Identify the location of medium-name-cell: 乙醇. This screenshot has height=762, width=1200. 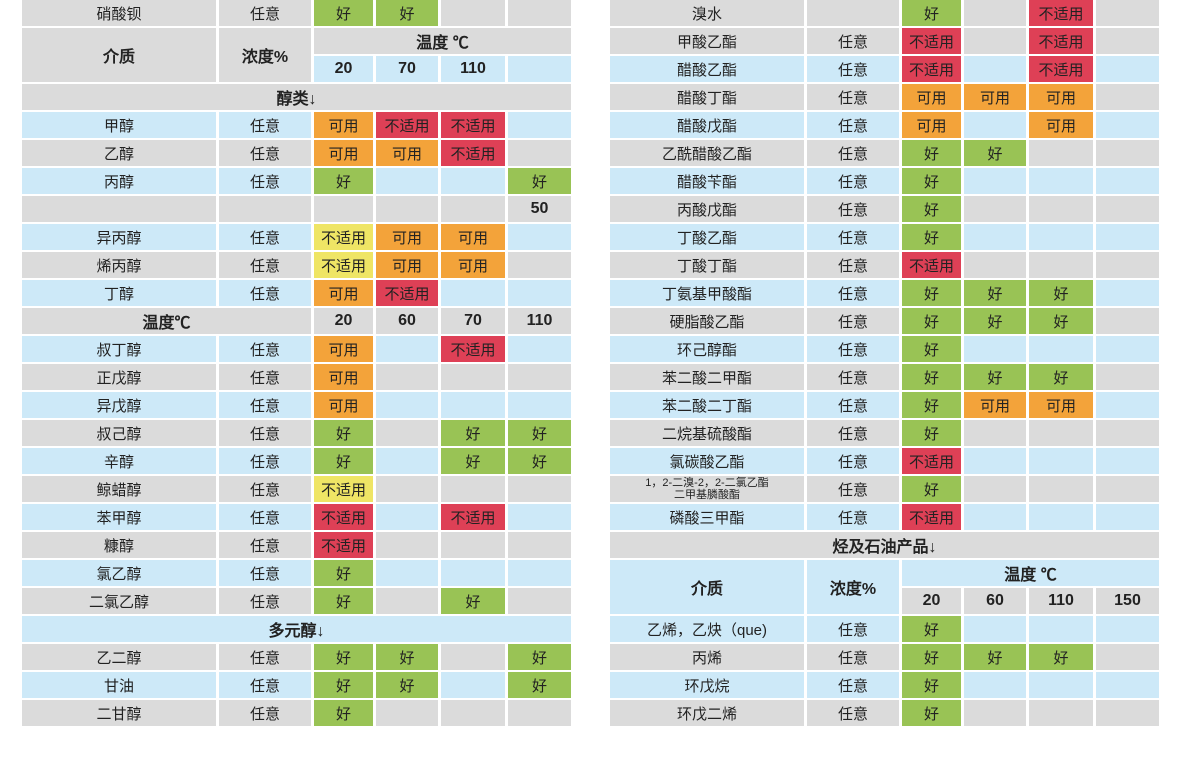
(119, 153).